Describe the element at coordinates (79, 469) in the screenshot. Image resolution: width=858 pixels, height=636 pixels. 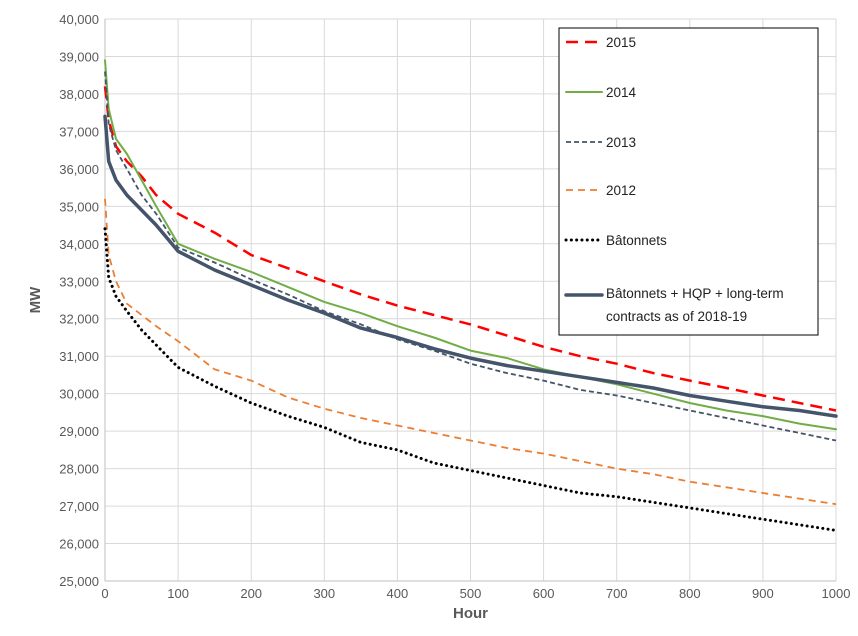
I see `y-tick-label: 28,000` at that location.